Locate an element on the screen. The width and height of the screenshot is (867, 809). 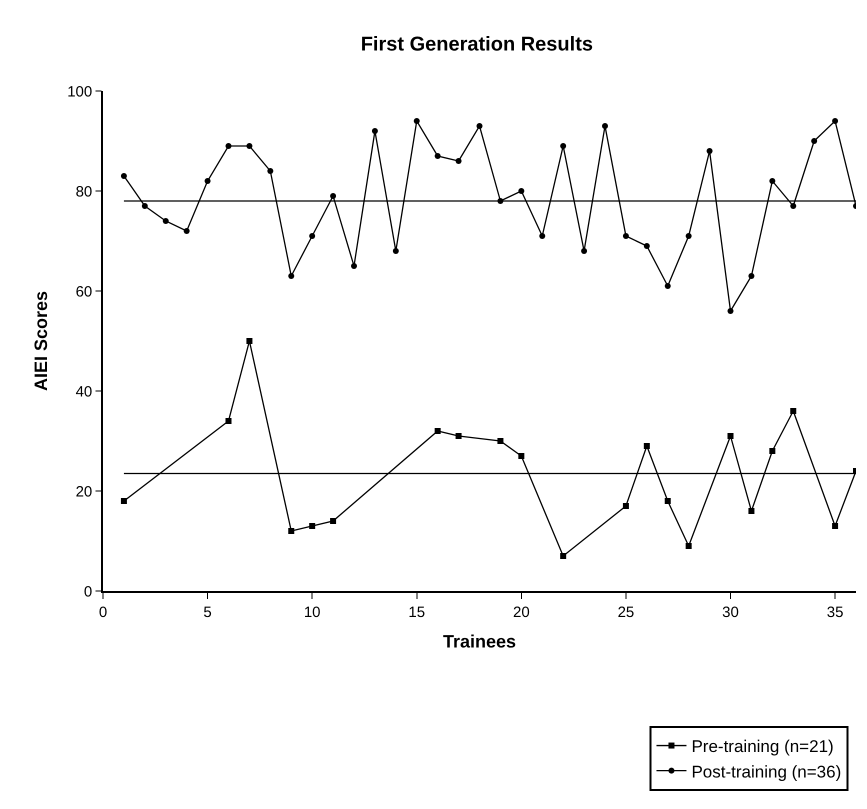
y-tick-label: 0 is located at coordinates (88, 591).